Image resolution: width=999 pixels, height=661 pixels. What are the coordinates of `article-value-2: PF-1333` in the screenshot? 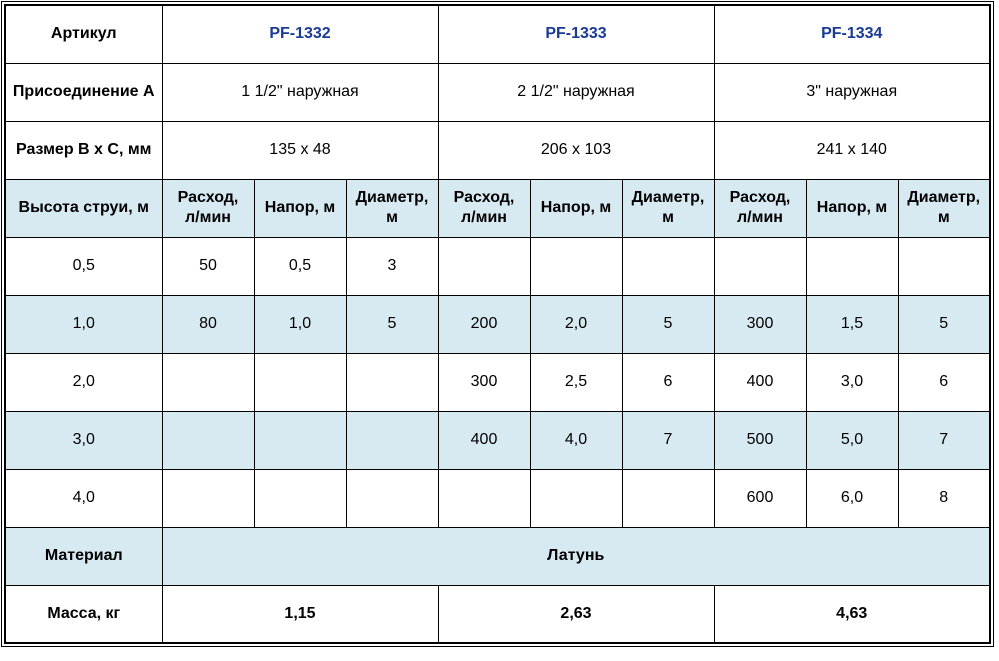 It's located at (576, 34).